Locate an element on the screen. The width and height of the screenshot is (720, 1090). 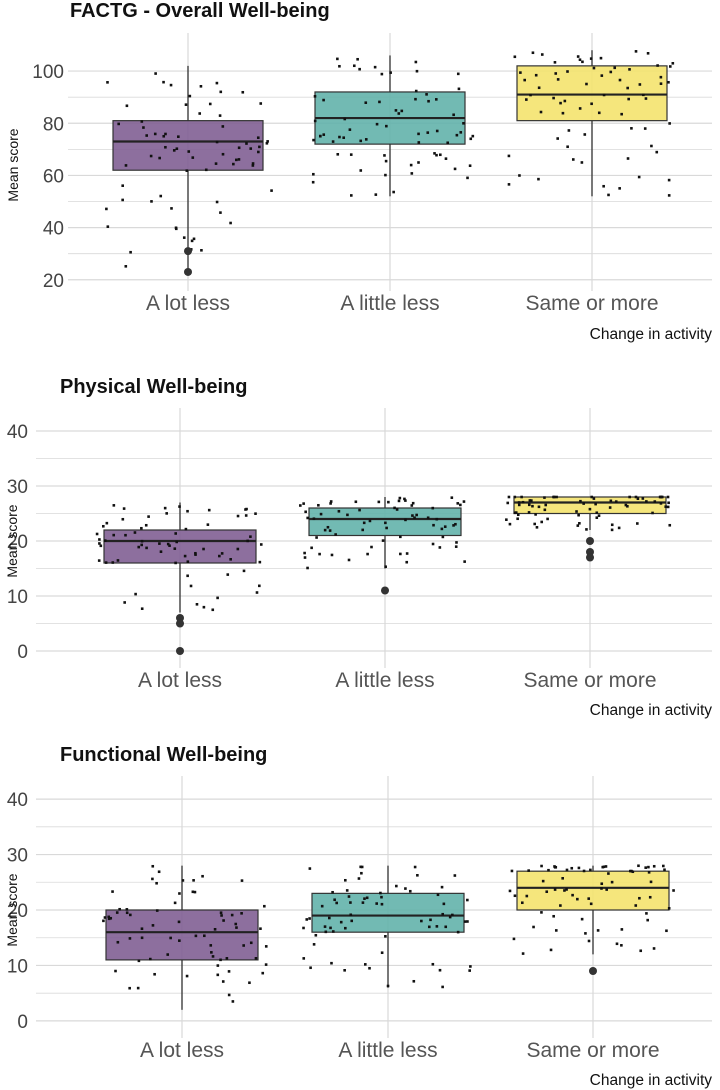
y-tick-label: 0 is located at coordinates (22, 1022).